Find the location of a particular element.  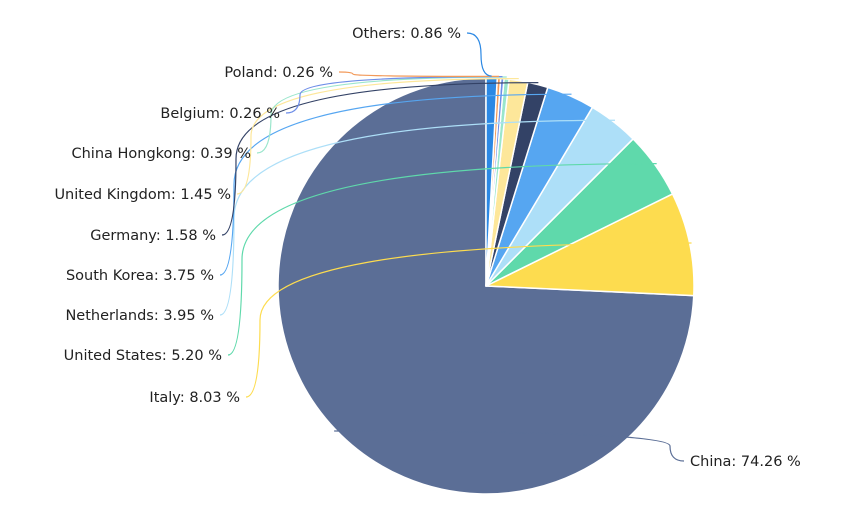

slice-label-others: Others: 0.86 % is located at coordinates (406, 34).